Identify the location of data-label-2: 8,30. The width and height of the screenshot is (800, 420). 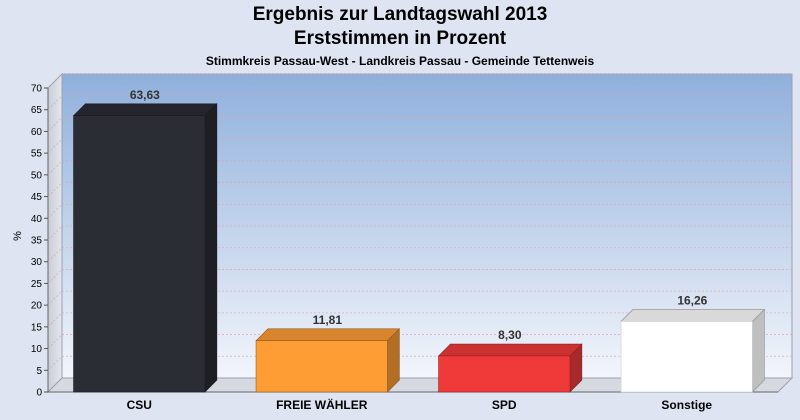
(510, 335).